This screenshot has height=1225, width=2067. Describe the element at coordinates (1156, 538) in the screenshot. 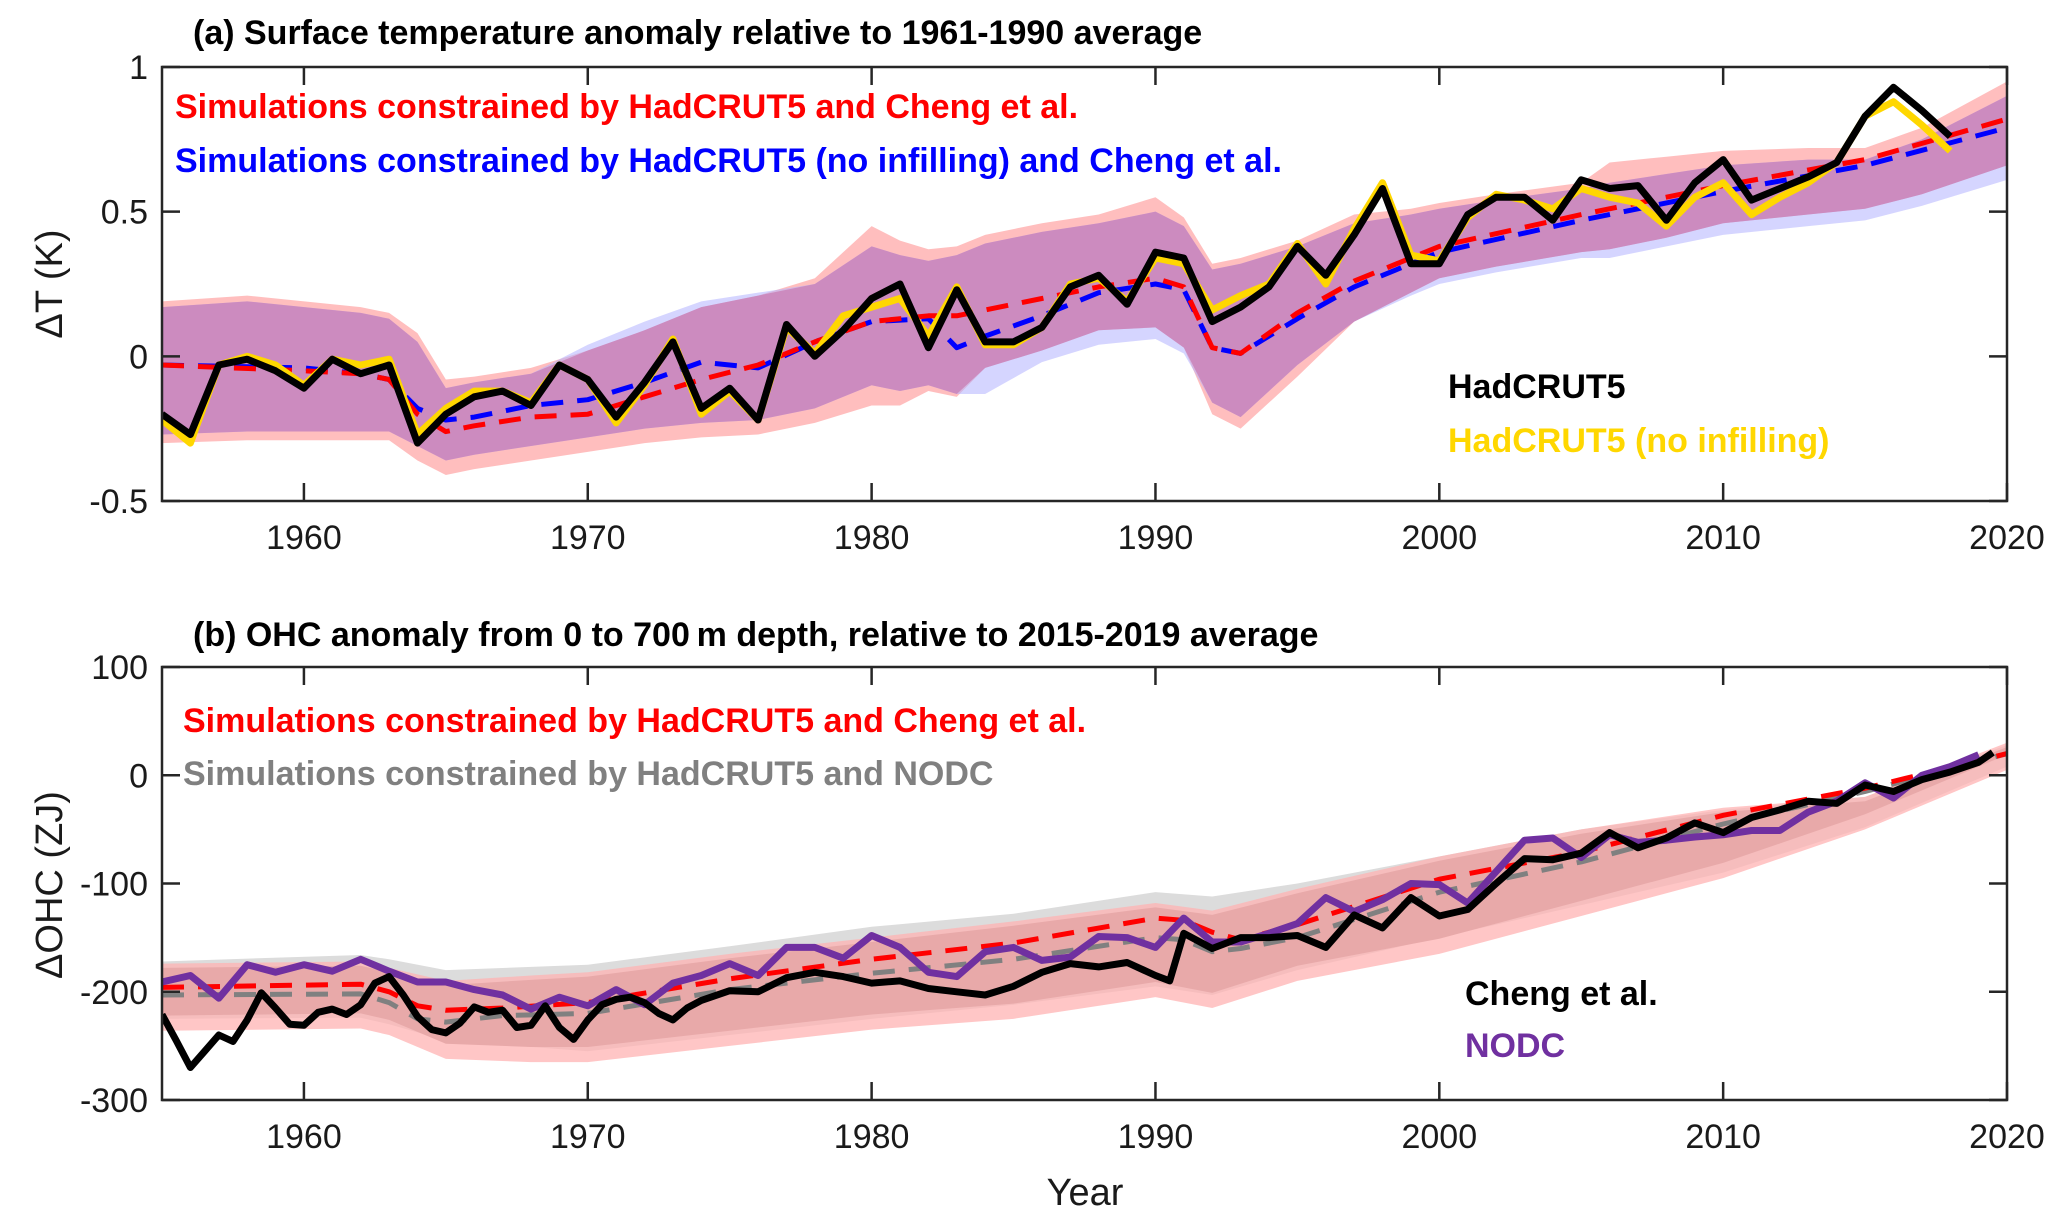

I see `panel-a-xtick-label: 1990` at that location.